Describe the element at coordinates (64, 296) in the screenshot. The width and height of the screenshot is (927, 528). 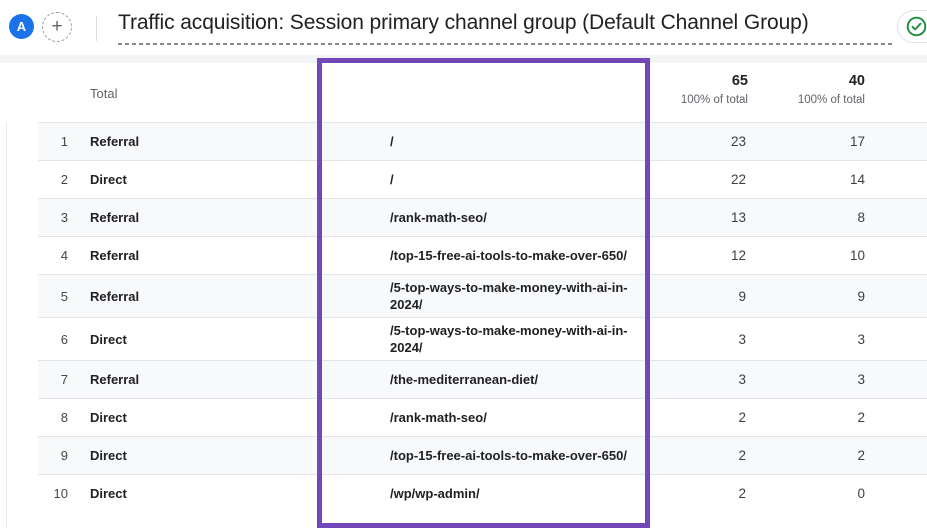
I see `row-rank: 5` at that location.